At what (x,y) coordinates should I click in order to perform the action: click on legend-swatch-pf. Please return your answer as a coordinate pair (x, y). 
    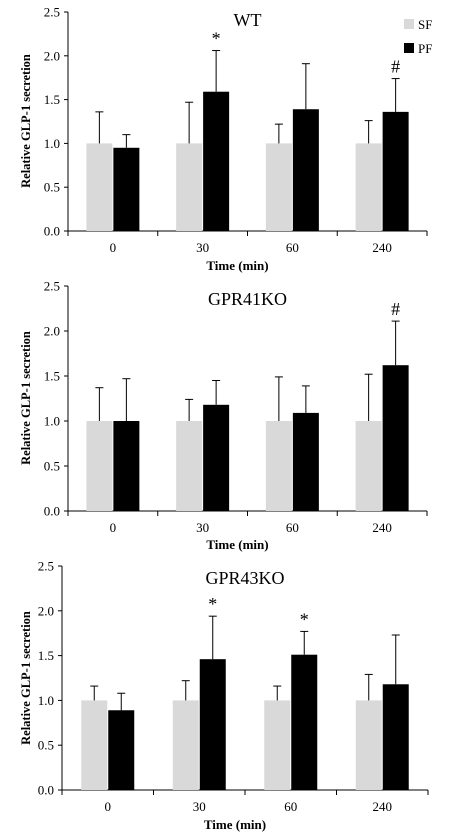
    Looking at the image, I should click on (409, 48).